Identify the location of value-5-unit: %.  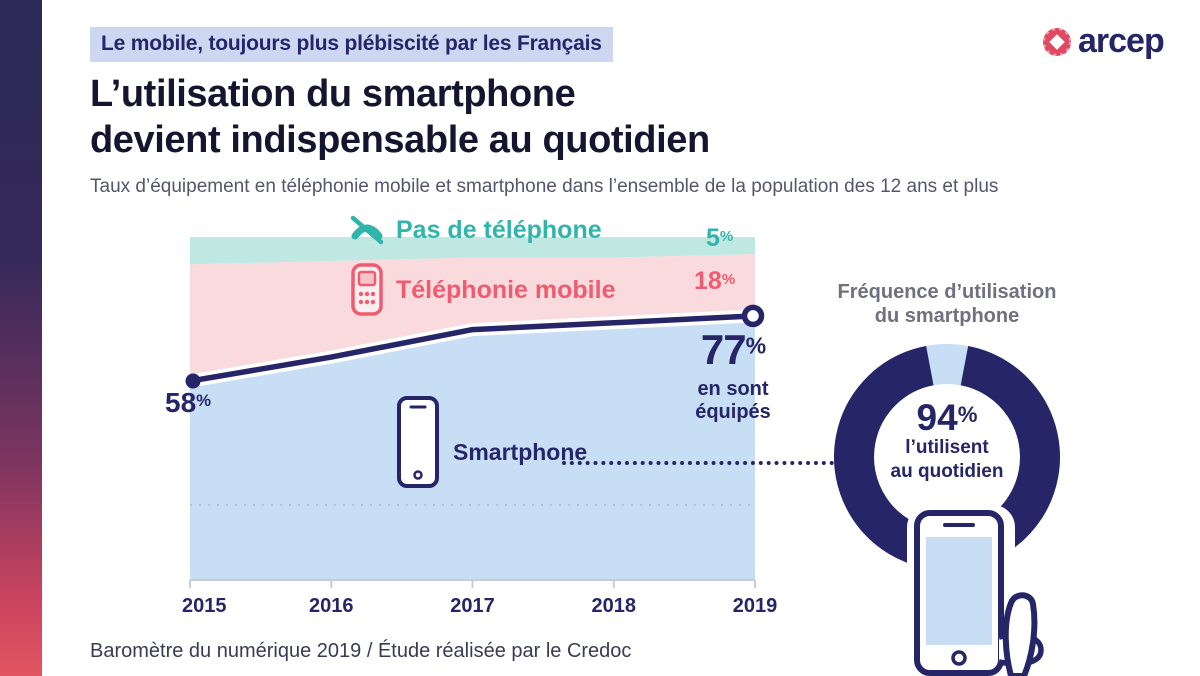
(726, 236).